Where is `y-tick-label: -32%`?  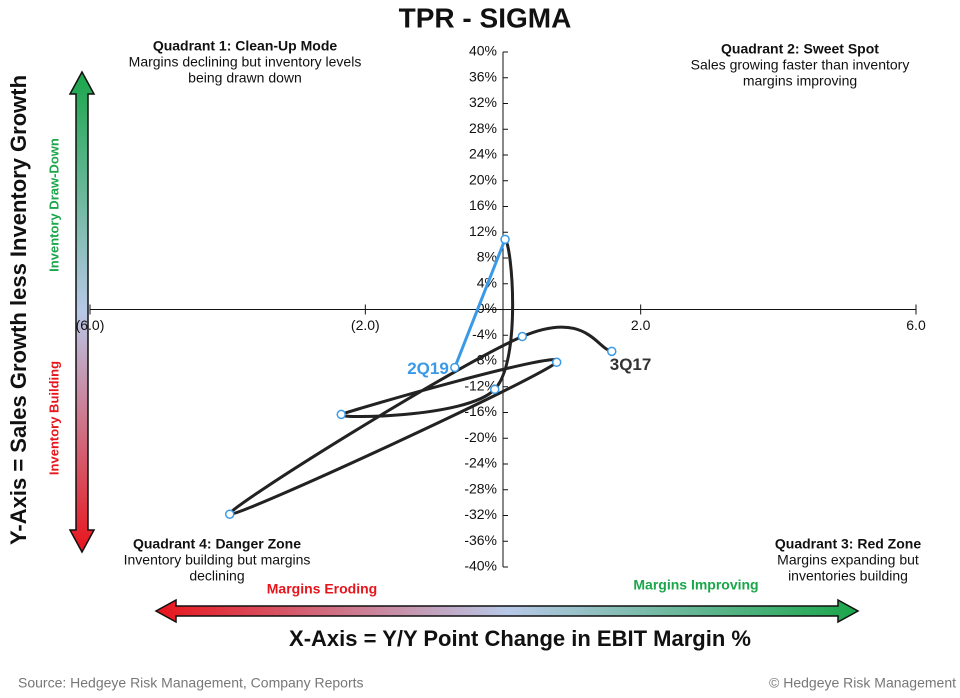 y-tick-label: -32% is located at coordinates (480, 514).